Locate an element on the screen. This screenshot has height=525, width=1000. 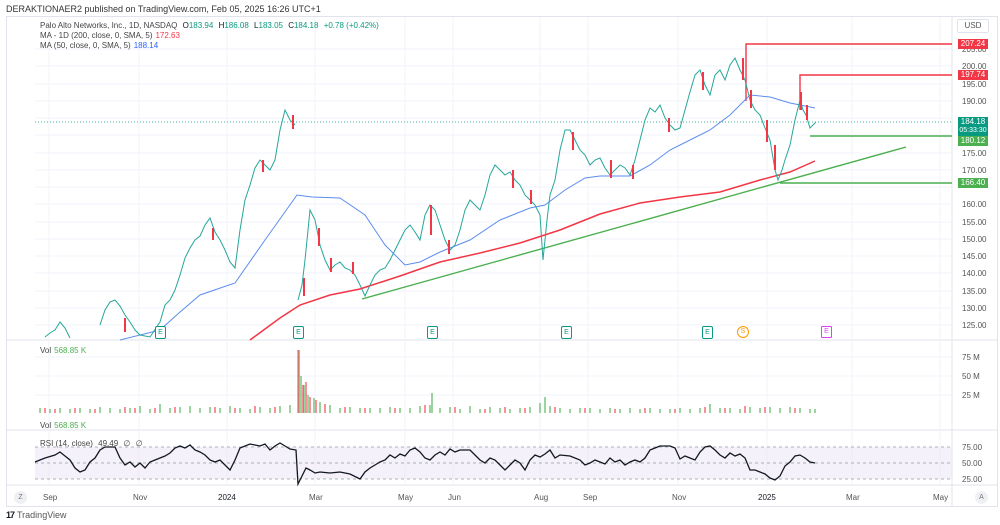
currency-label: USD is located at coordinates (973, 26).